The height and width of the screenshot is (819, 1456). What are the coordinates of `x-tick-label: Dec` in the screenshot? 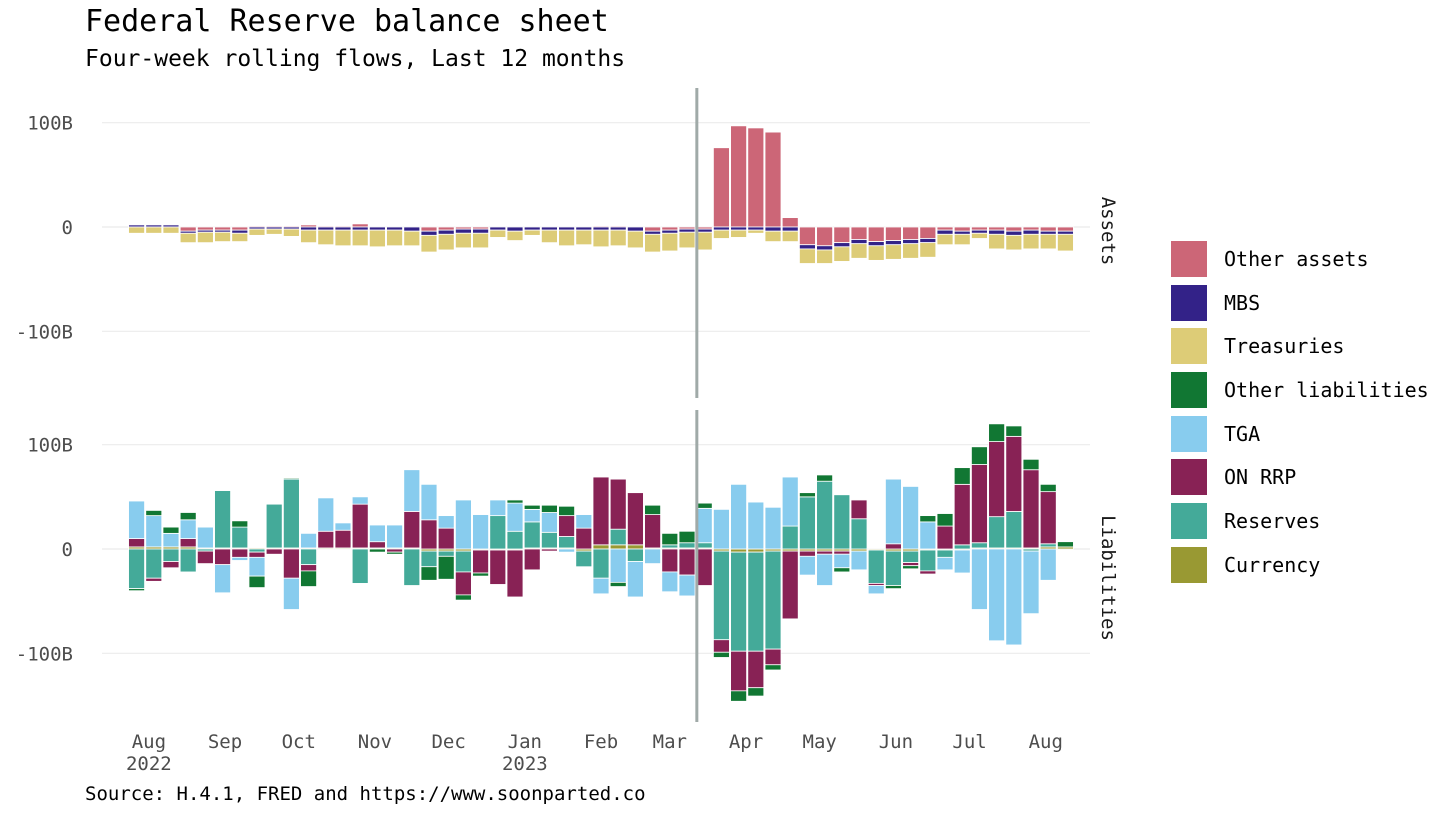 It's located at (448, 742).